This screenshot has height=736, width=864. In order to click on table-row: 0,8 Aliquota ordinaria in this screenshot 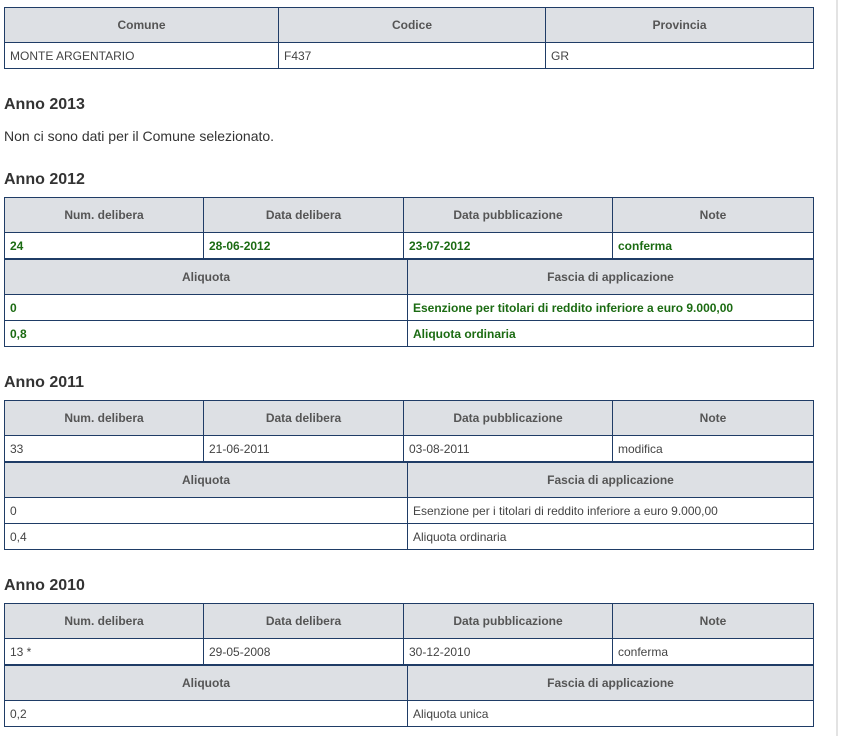, I will do `click(409, 333)`.